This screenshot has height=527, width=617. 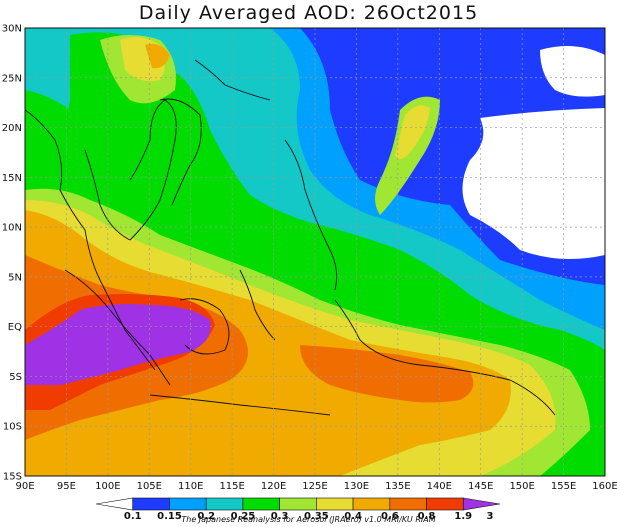 I want to click on y-tick-label: 5N, so click(x=15, y=277).